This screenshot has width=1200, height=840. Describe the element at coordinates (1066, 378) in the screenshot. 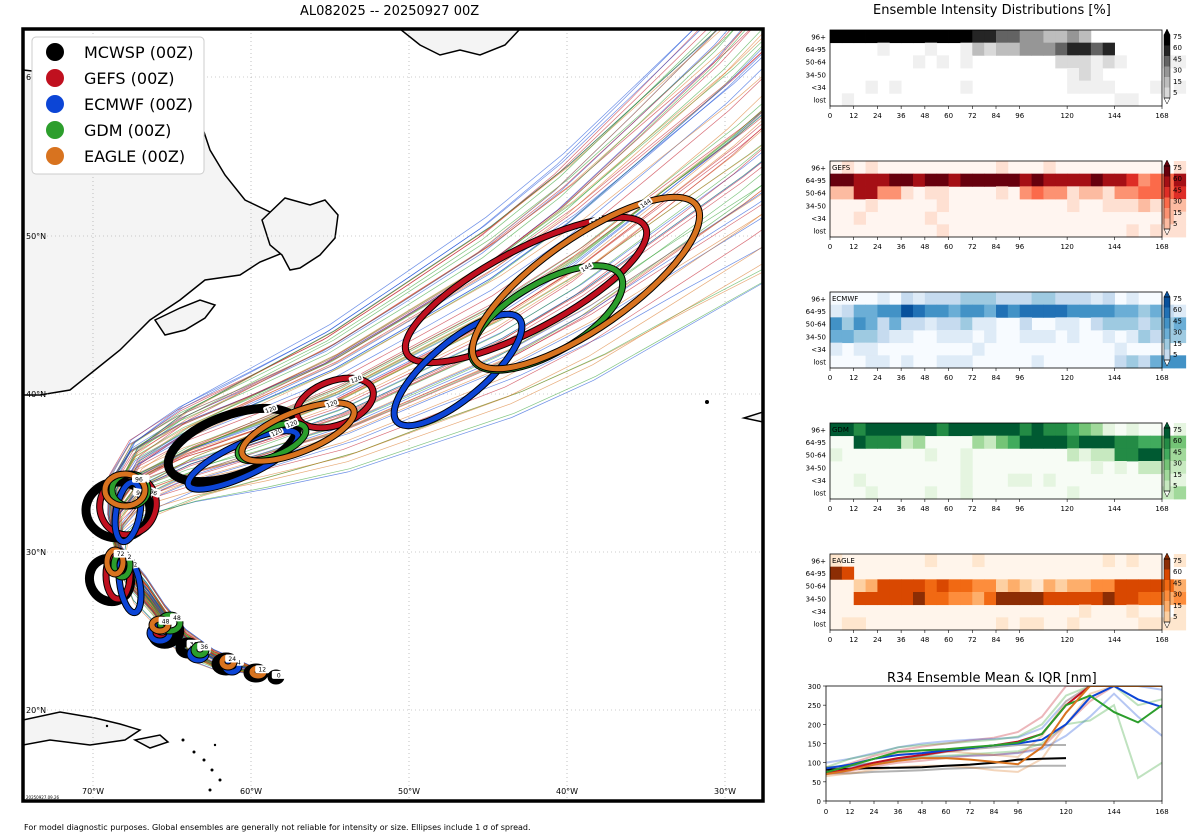

I see `intensity-x-tick: 120` at that location.